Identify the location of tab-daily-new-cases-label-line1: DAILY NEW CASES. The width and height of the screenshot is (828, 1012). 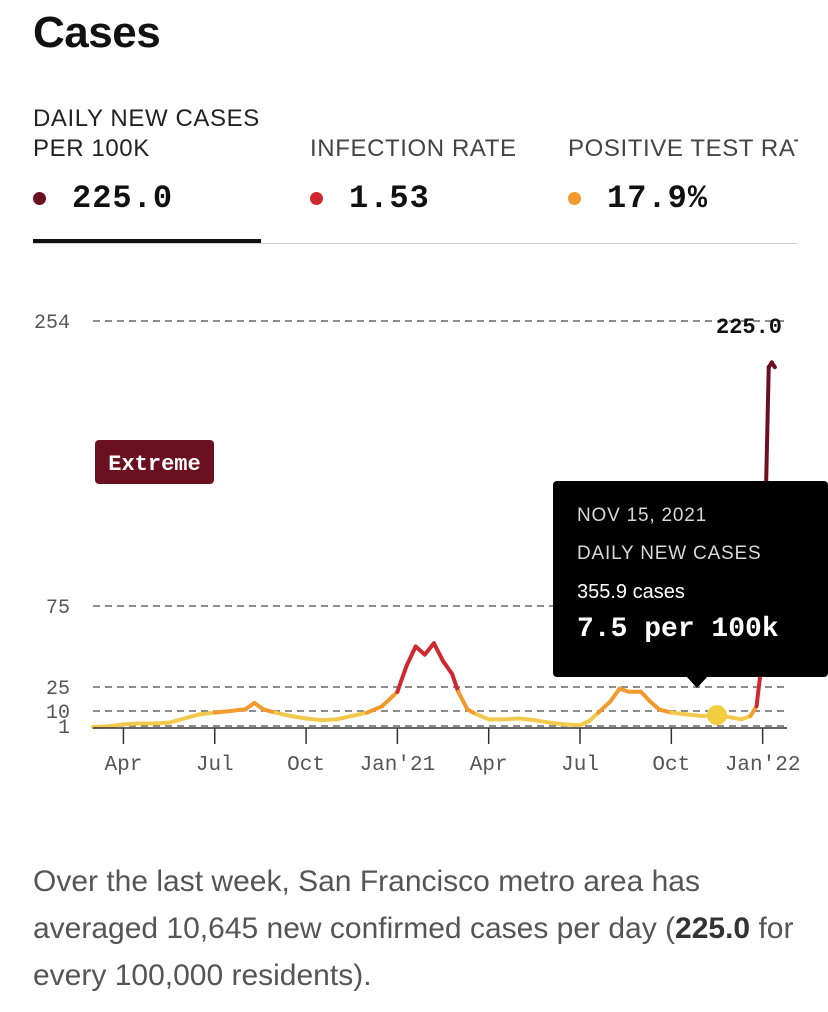
(146, 118).